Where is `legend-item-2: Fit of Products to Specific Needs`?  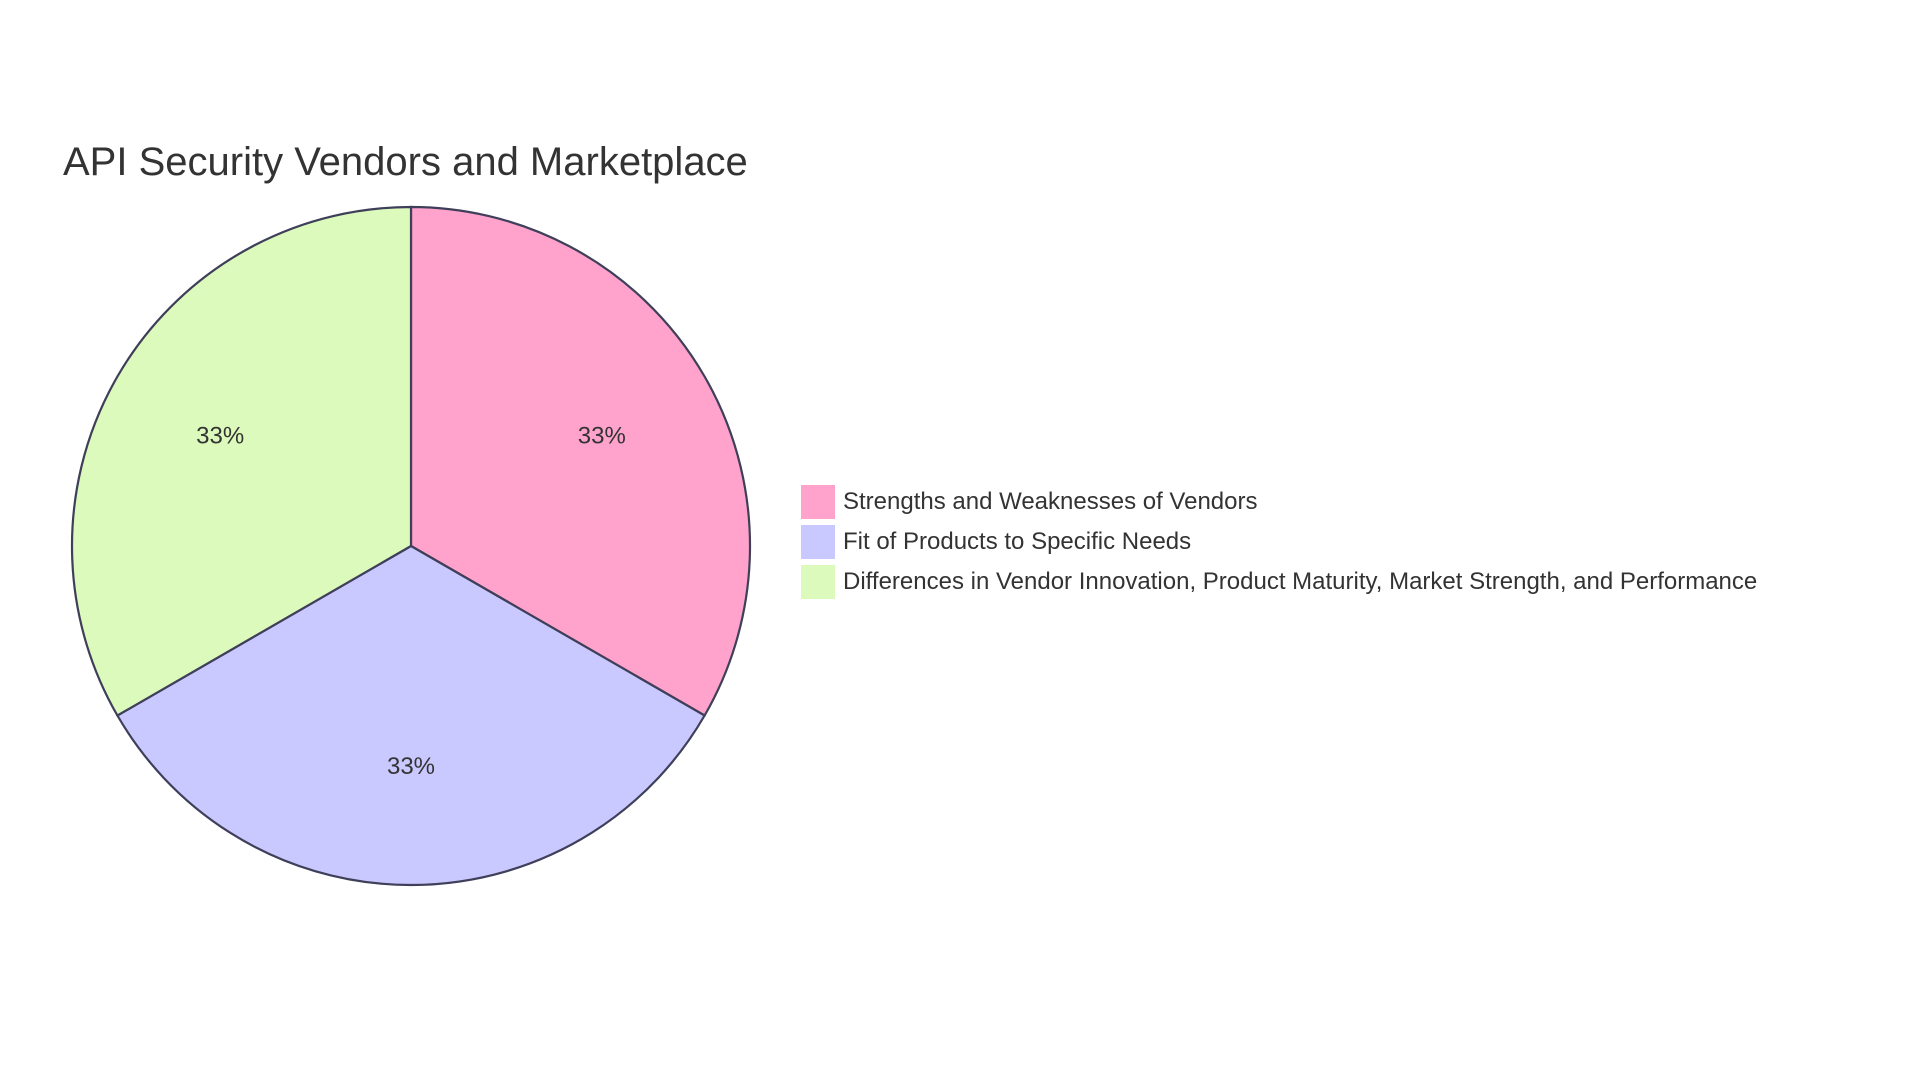 legend-item-2: Fit of Products to Specific Needs is located at coordinates (1279, 542).